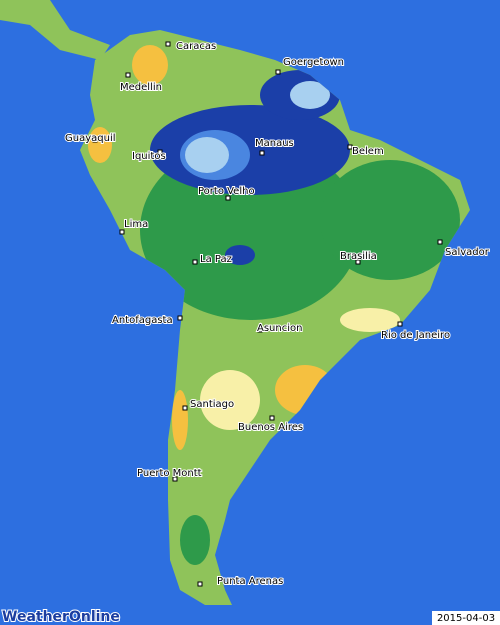  Describe the element at coordinates (415, 335) in the screenshot. I see `city-label: Rio de Janeiro` at that location.